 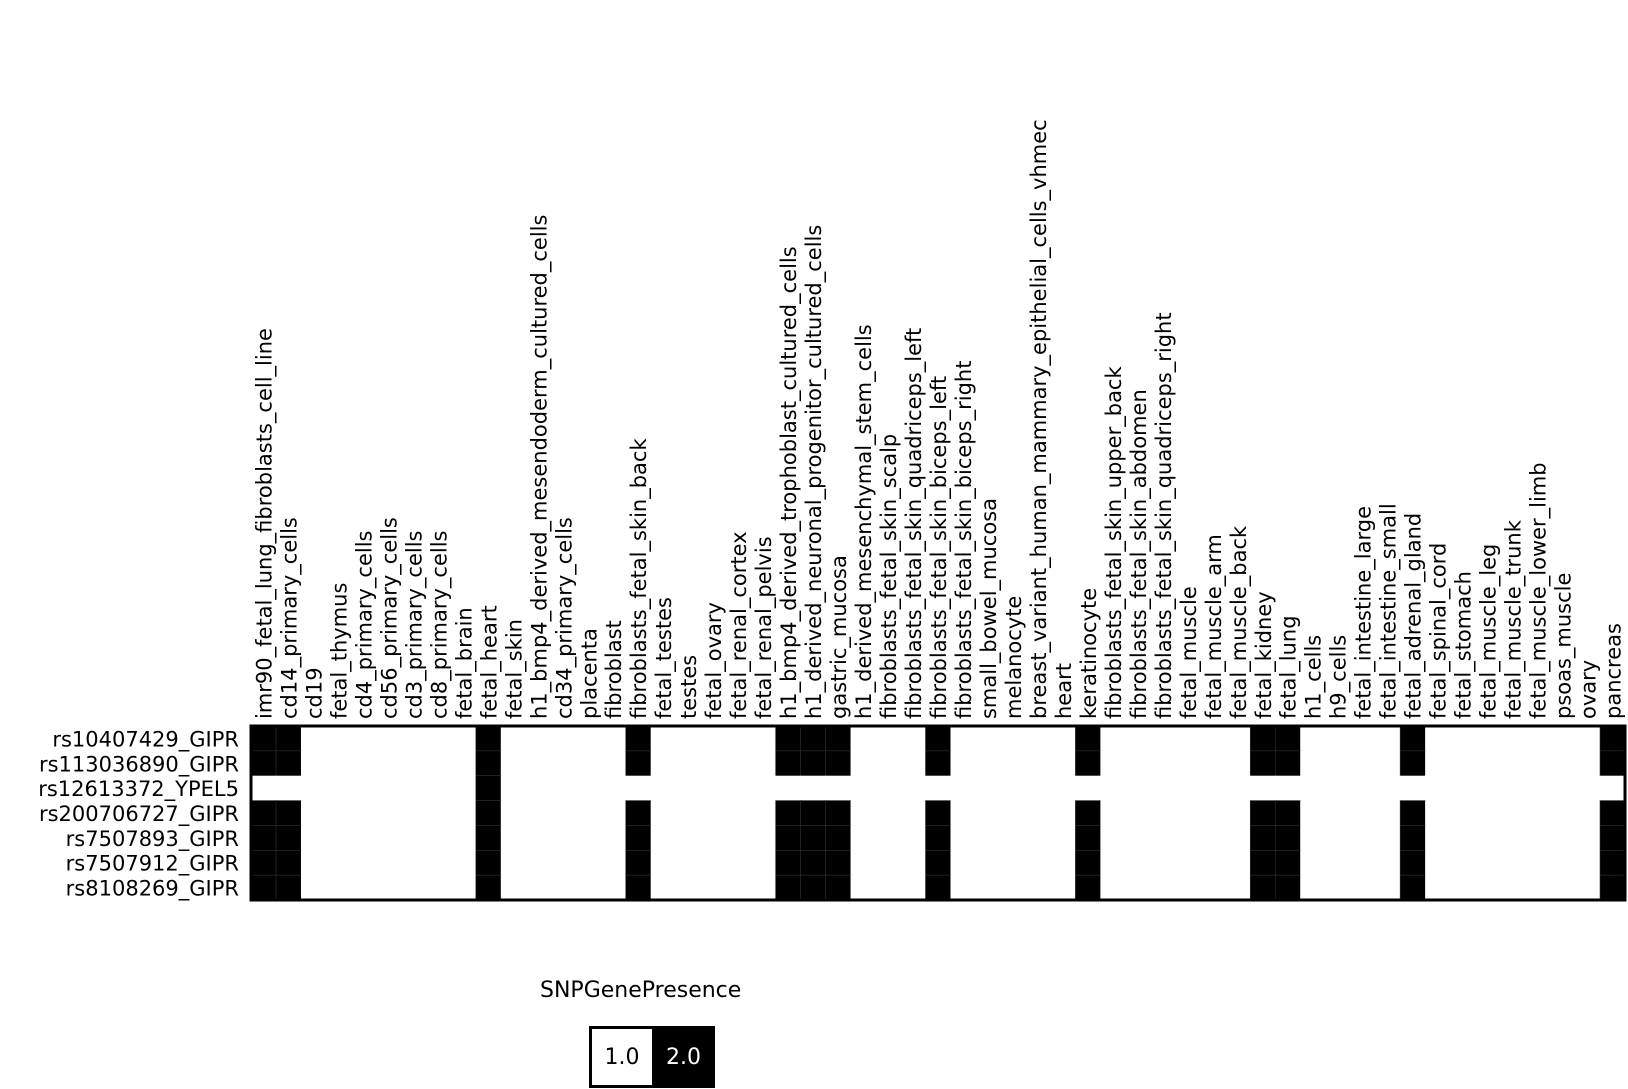 What do you see at coordinates (152, 889) in the screenshot?
I see `row-label: rs8108269_GIPR` at bounding box center [152, 889].